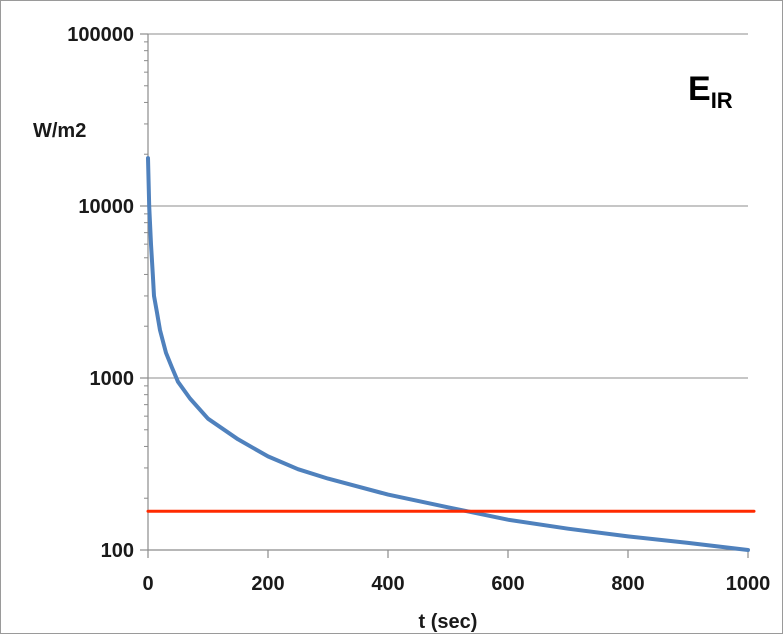  Describe the element at coordinates (267, 584) in the screenshot. I see `x-tick-label: 200` at that location.